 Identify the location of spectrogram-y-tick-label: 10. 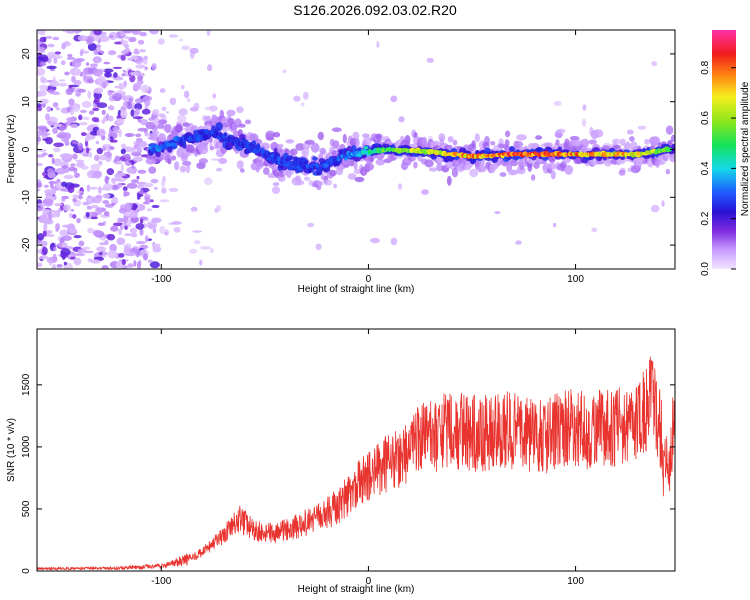
(26, 102).